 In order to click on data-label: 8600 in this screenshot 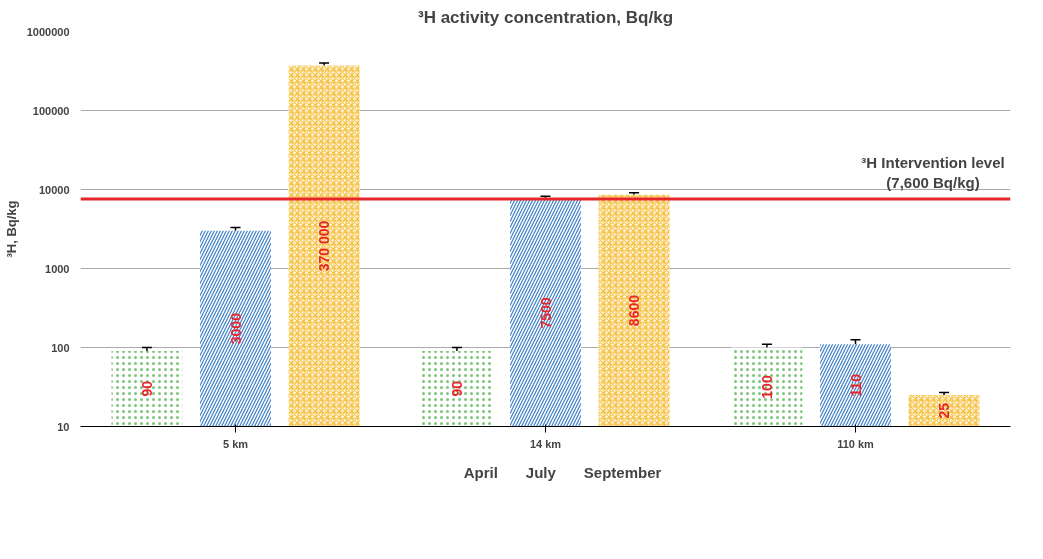, I will do `click(634, 310)`.